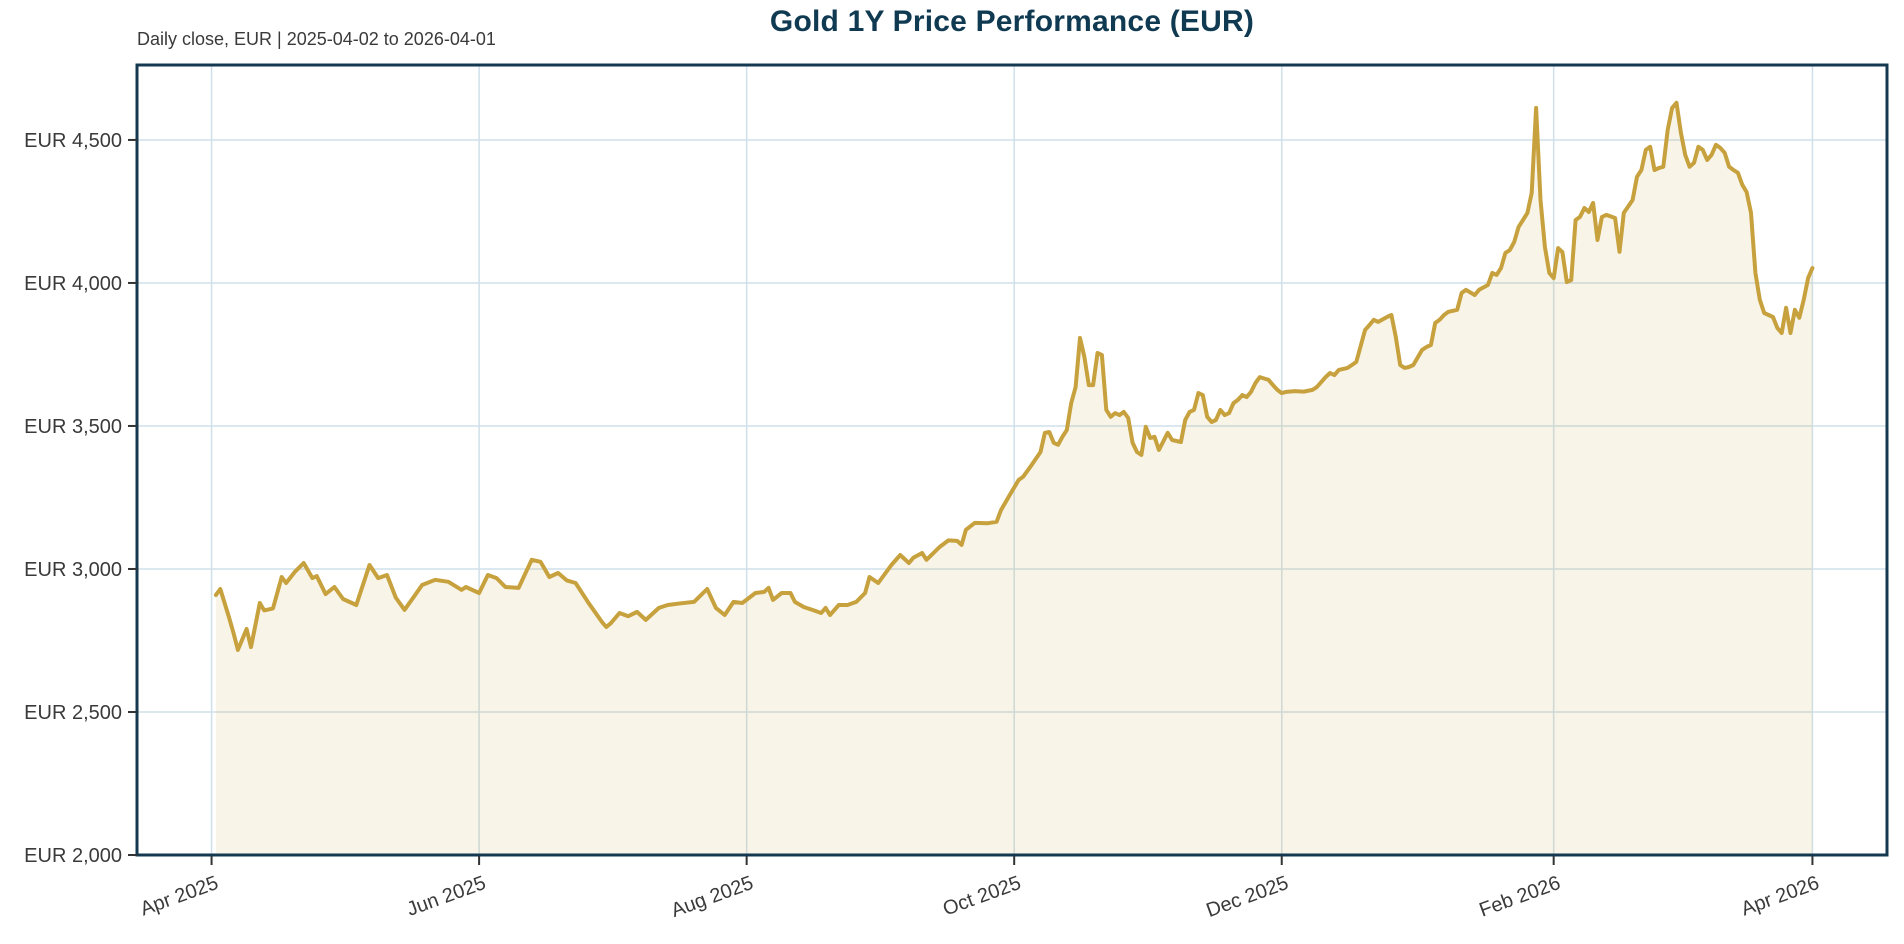 This screenshot has height=944, width=1904. What do you see at coordinates (73, 570) in the screenshot?
I see `y-tick-label: EUR 3,000` at bounding box center [73, 570].